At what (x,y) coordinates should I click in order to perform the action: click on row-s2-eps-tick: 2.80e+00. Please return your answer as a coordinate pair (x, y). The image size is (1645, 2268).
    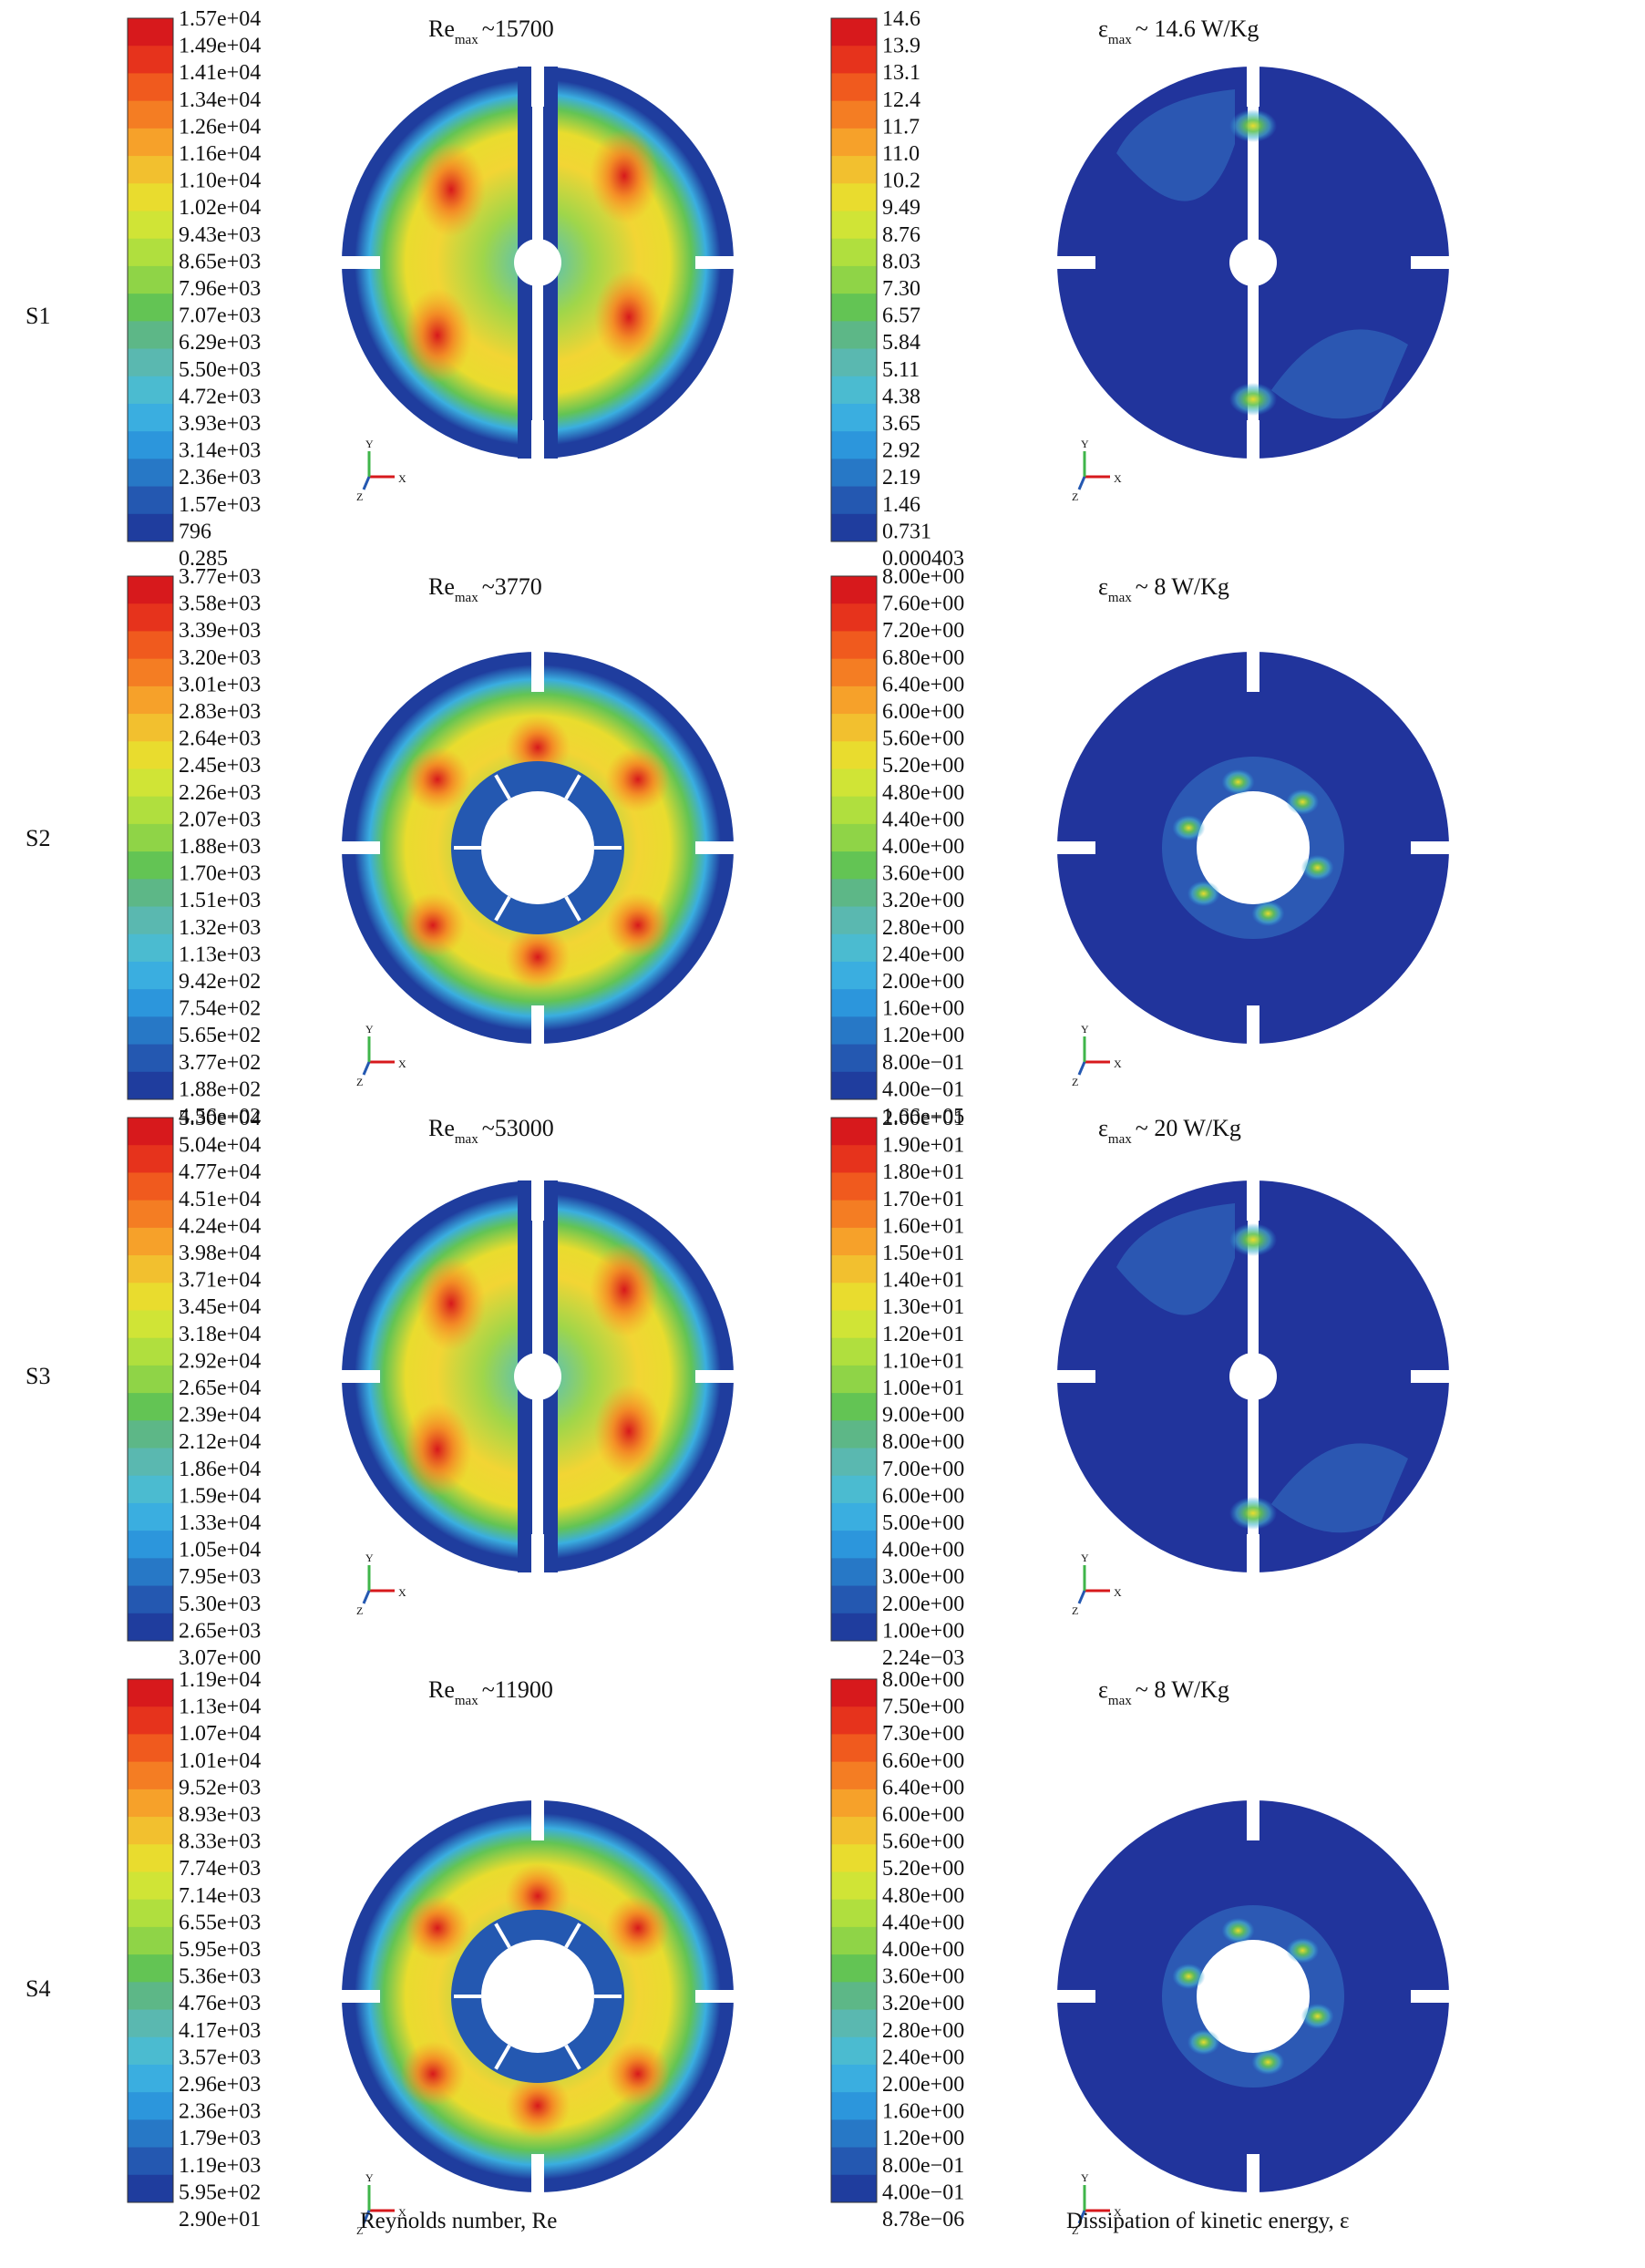
    Looking at the image, I should click on (923, 928).